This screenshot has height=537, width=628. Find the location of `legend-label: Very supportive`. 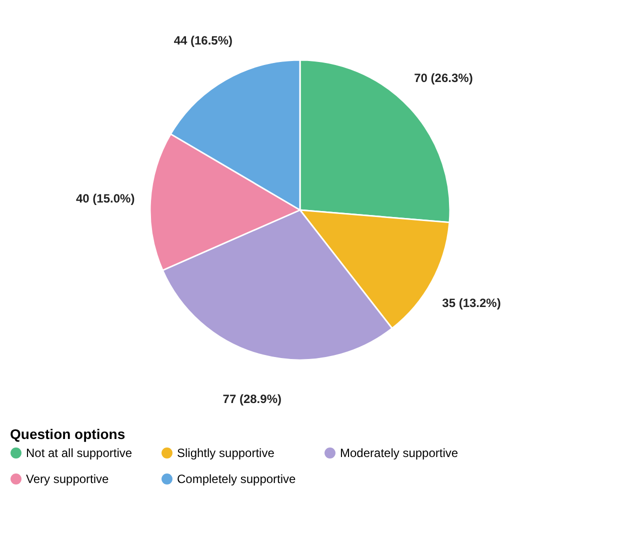

legend-label: Very supportive is located at coordinates (68, 479).